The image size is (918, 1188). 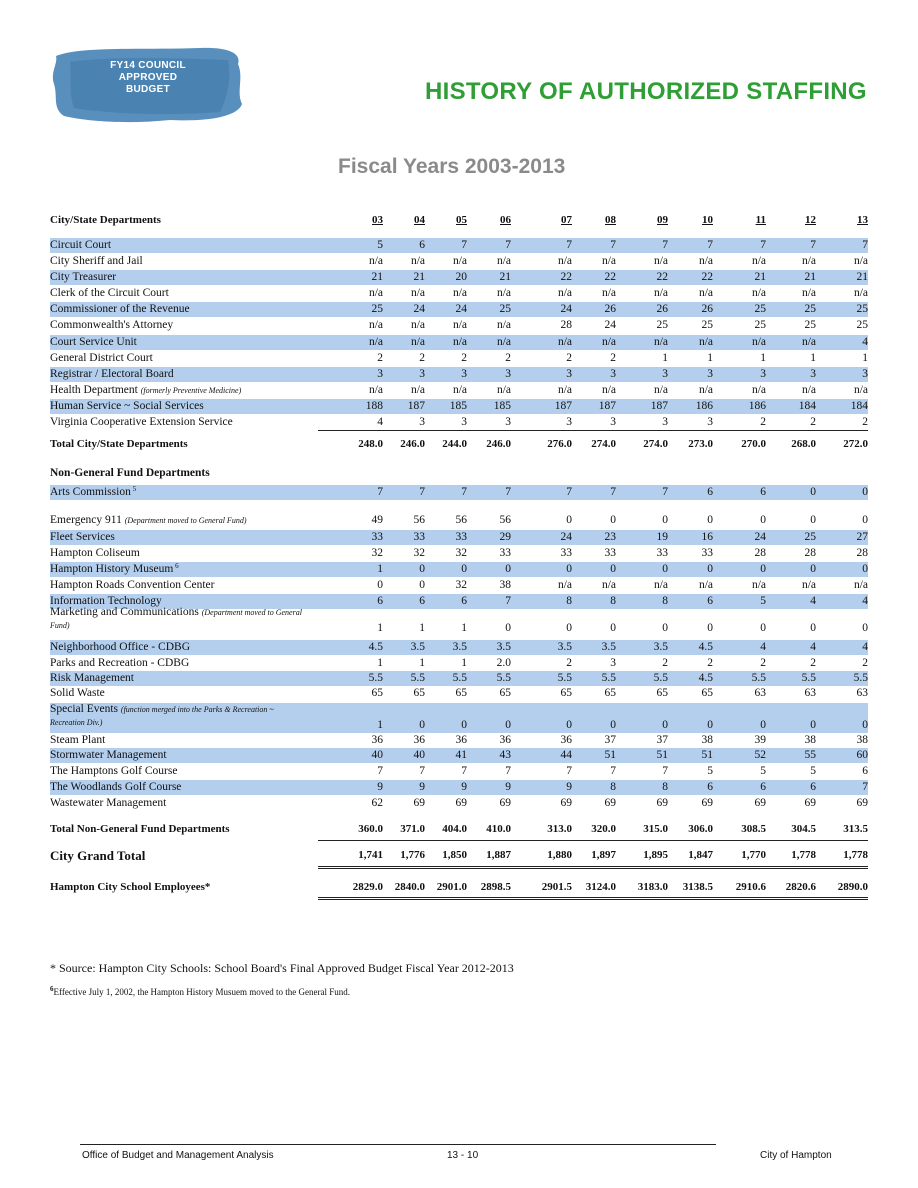 What do you see at coordinates (498, 855) in the screenshot?
I see `cell-06: 1,887` at bounding box center [498, 855].